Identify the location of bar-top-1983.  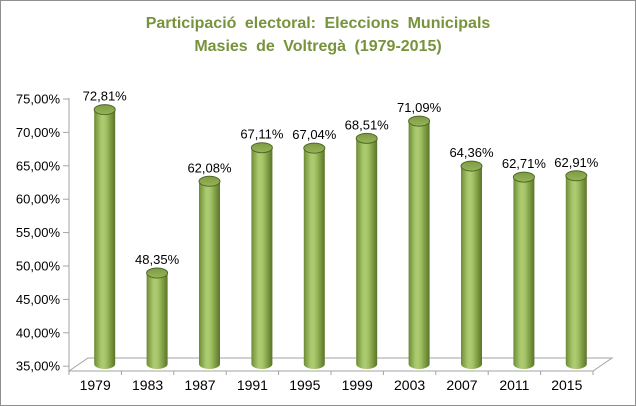
(157, 273).